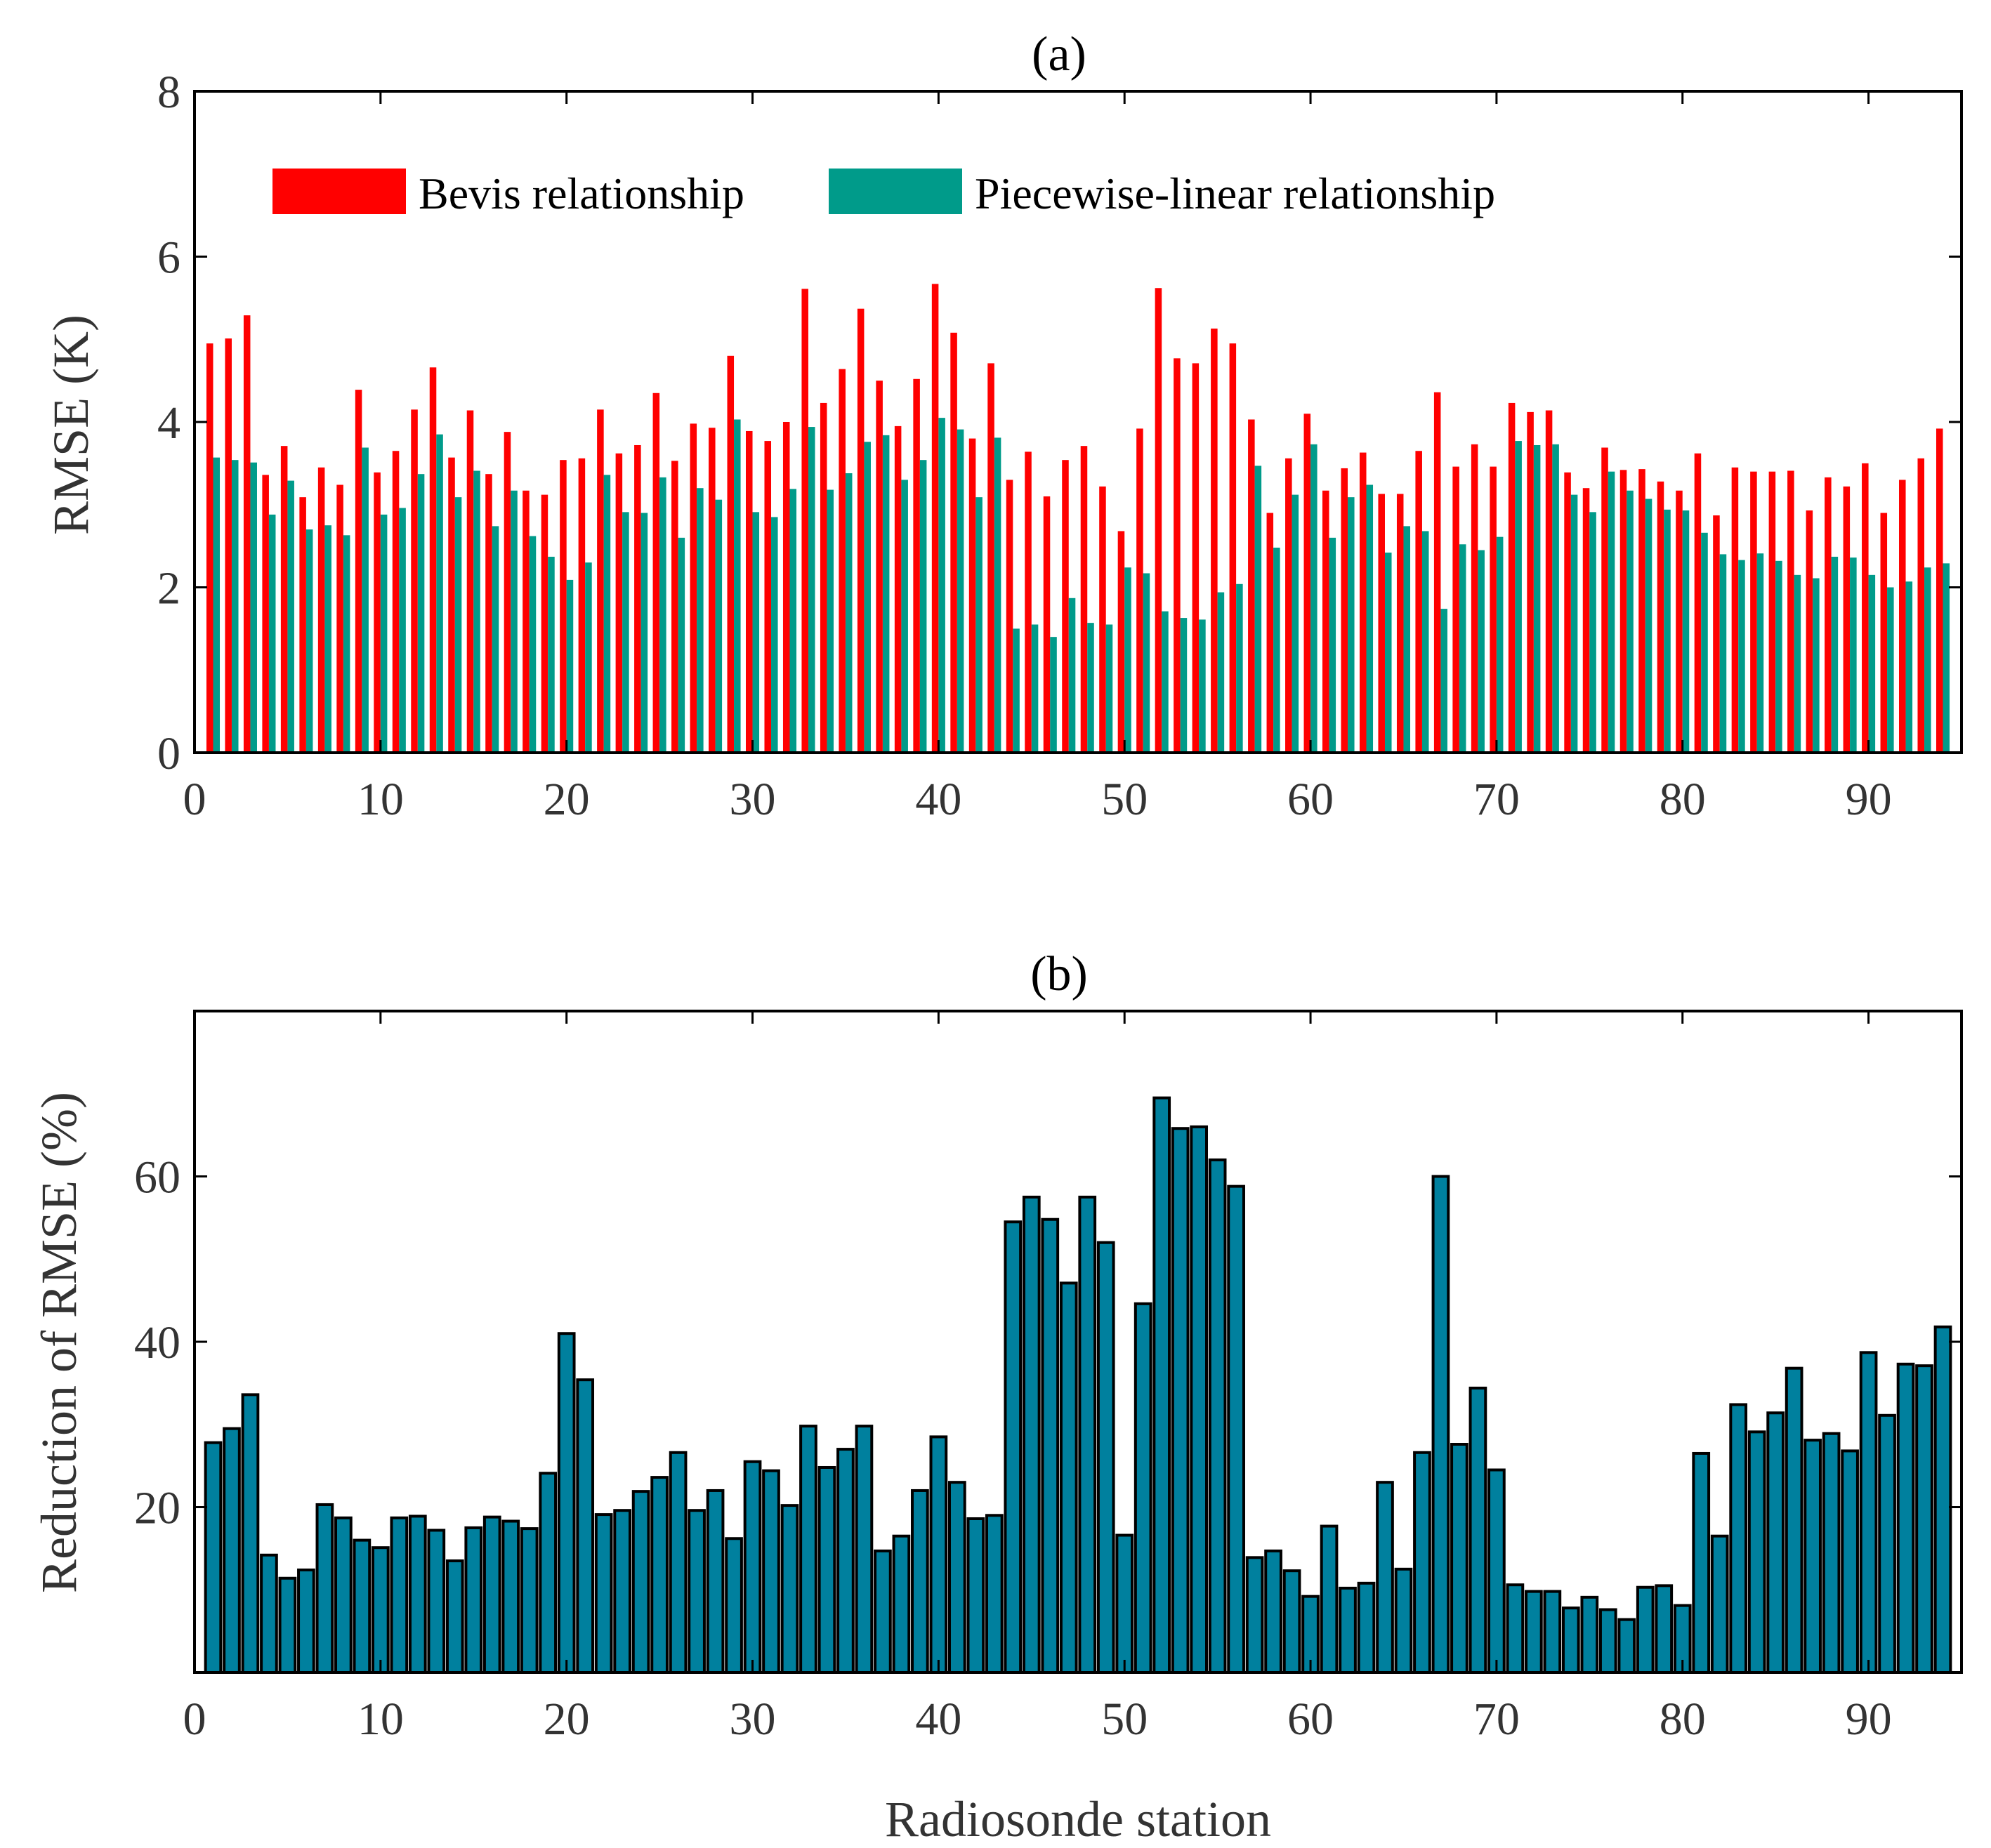  I want to click on x-tick-label: 30, so click(753, 1719).